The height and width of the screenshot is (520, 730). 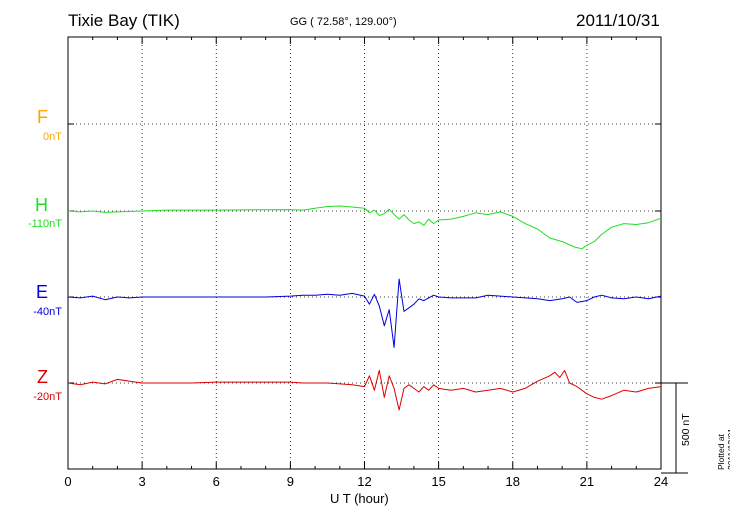 What do you see at coordinates (42, 377) in the screenshot?
I see `series-label-z: Z` at bounding box center [42, 377].